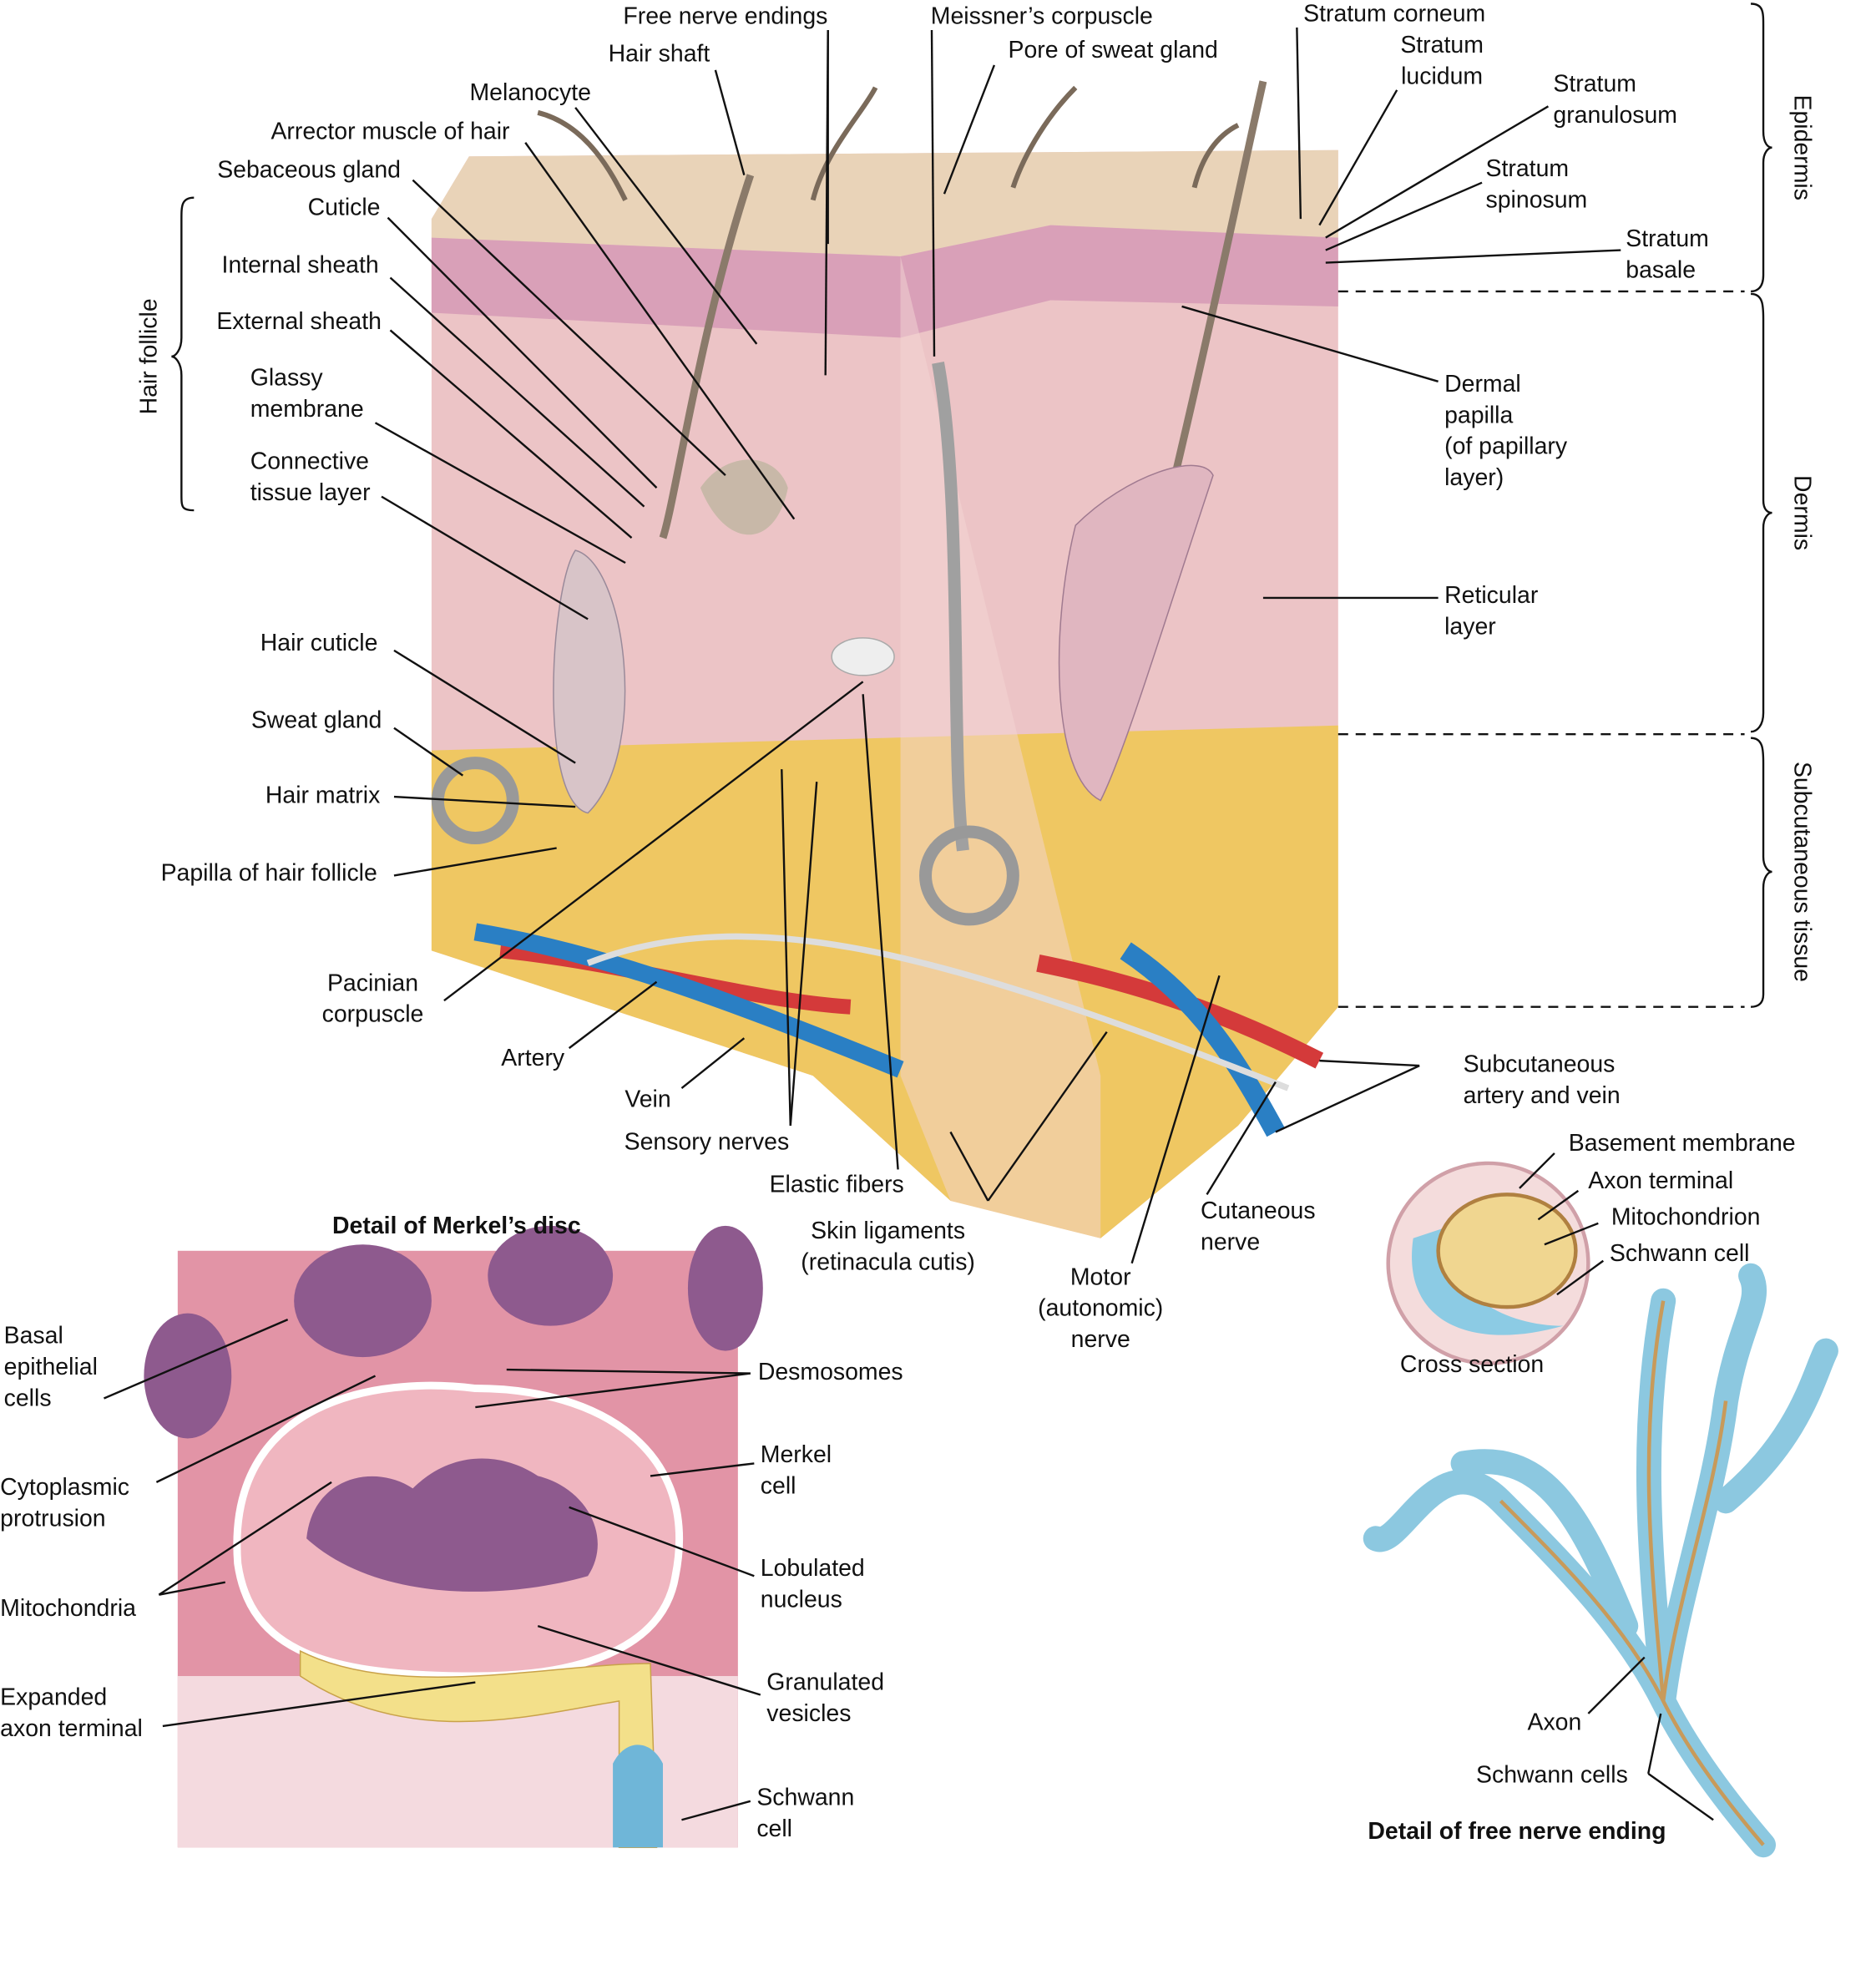 Image resolution: width=1876 pixels, height=1975 pixels. I want to click on label: Axon terminal, so click(1660, 1180).